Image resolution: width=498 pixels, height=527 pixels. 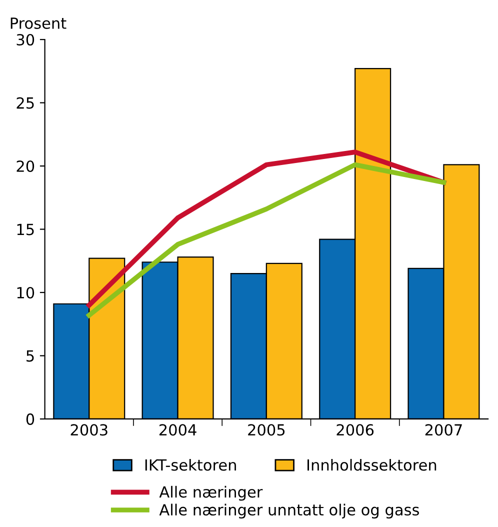 What do you see at coordinates (211, 493) in the screenshot?
I see `legend-label: Alle næringer` at bounding box center [211, 493].